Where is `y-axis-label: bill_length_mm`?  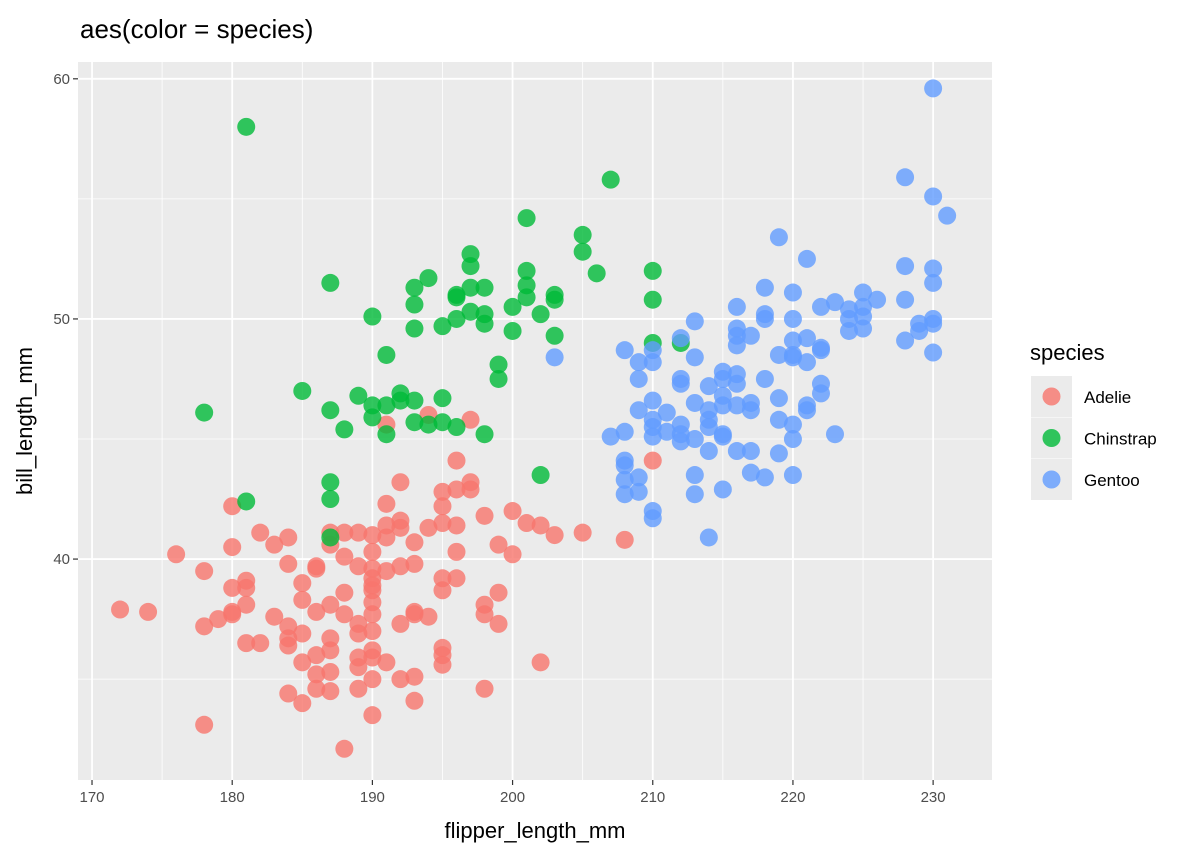 y-axis-label: bill_length_mm is located at coordinates (24, 421).